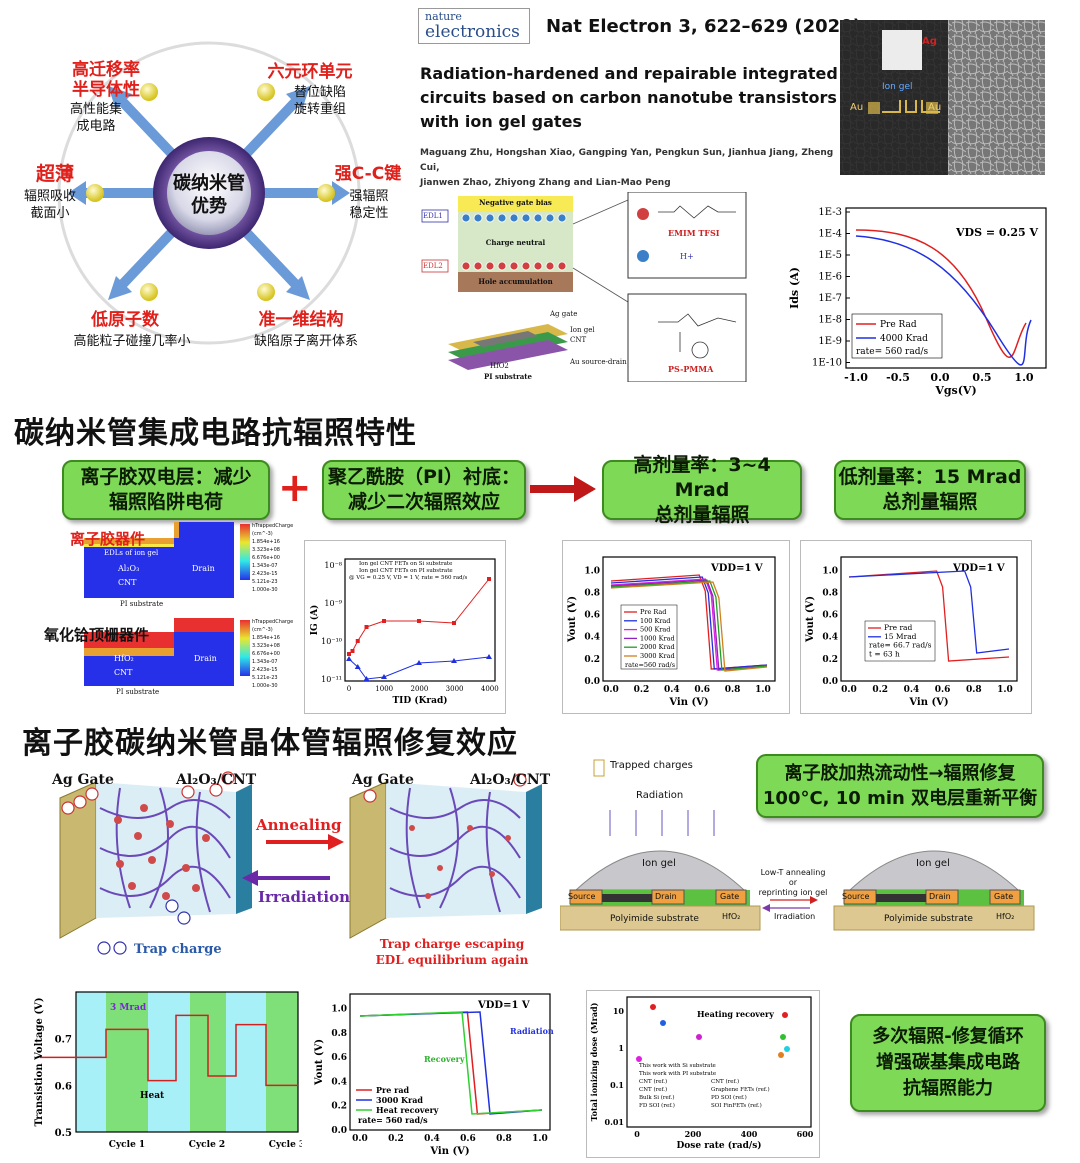 The image size is (1080, 1163). Describe the element at coordinates (974, 690) in the screenshot. I see `xtick: 0.8` at that location.